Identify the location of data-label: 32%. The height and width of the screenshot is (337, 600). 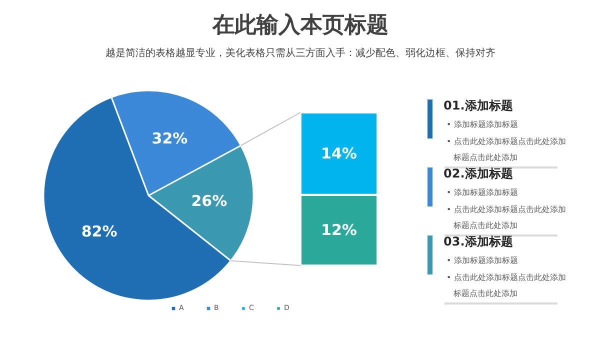
(170, 138).